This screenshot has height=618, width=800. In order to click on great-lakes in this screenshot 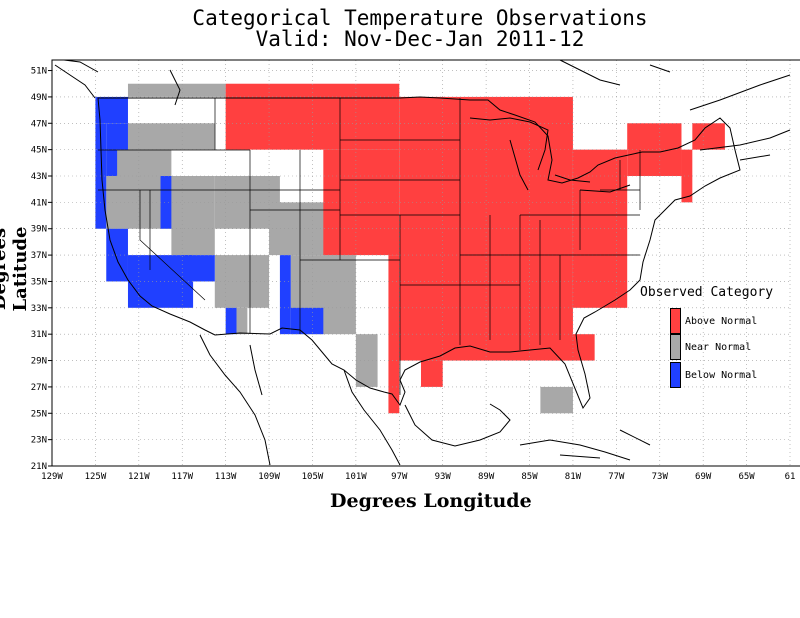, I will do `click(550, 155)`.